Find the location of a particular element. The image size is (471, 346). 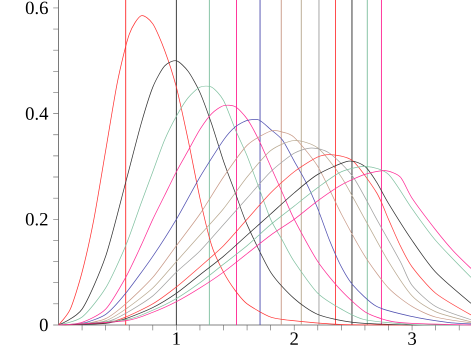

y-tick-label: 0.6 is located at coordinates (37, 8).